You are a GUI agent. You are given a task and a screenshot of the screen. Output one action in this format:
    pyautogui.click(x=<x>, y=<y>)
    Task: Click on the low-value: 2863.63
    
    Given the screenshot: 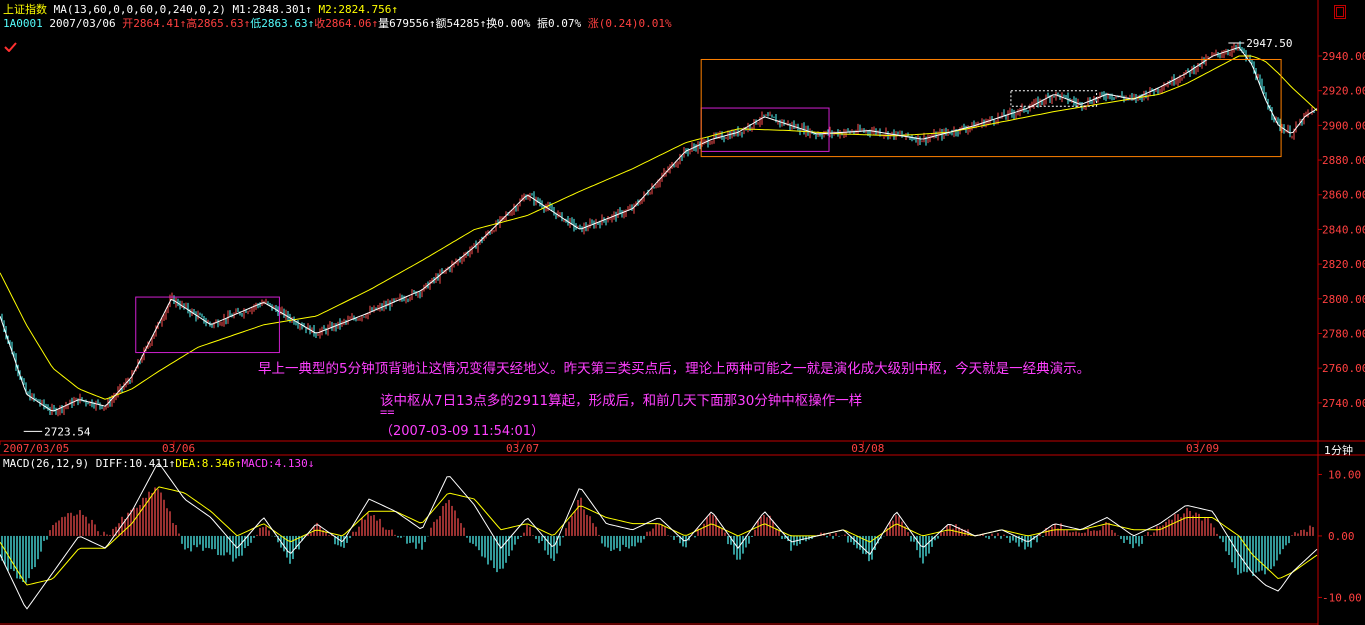 What is the action you would take?
    pyautogui.click(x=284, y=23)
    